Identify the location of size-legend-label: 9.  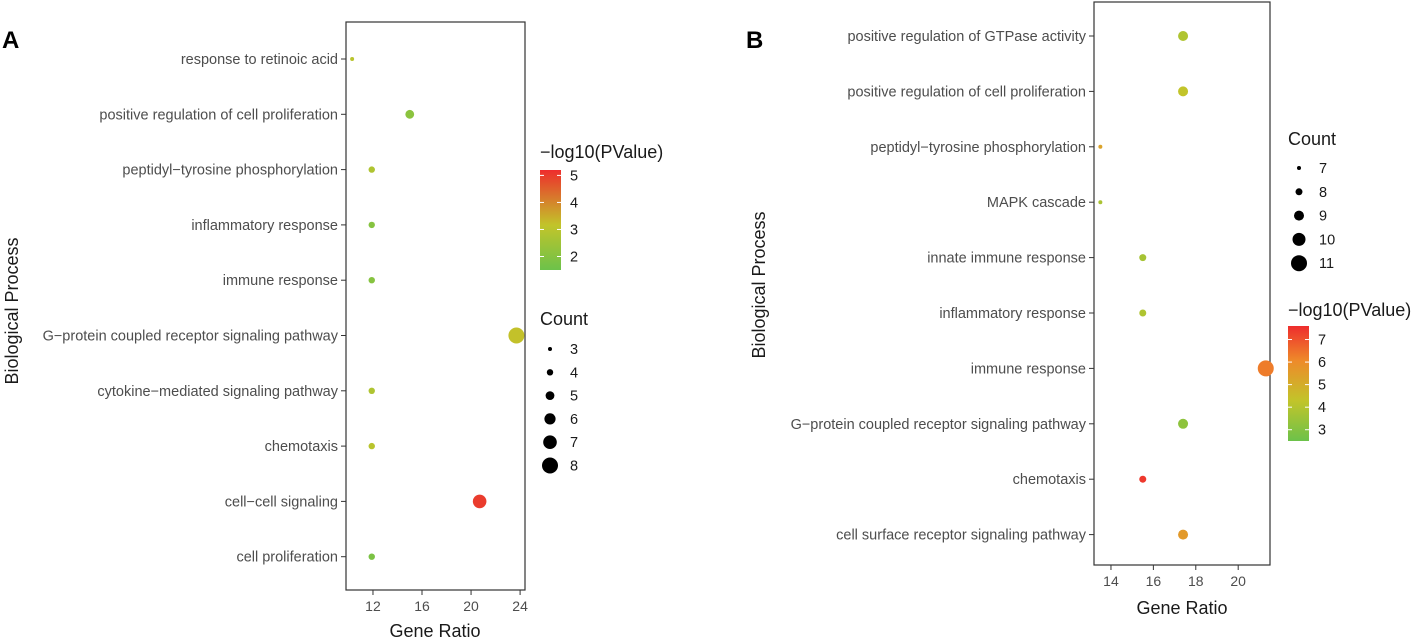
(1323, 217).